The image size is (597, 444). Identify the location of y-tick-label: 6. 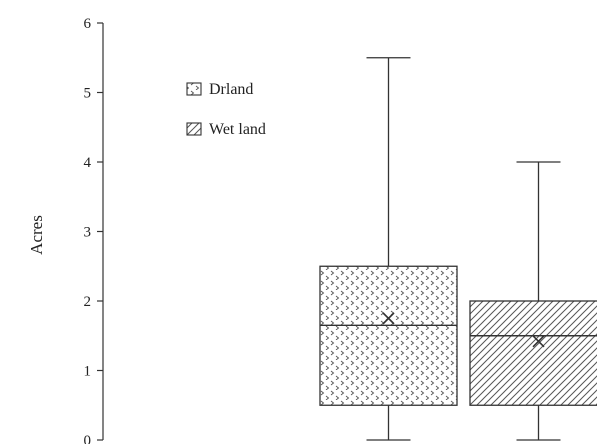
(88, 24).